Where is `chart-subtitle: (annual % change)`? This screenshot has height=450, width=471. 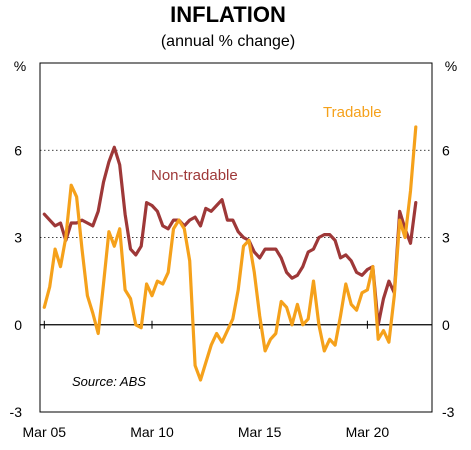
chart-subtitle: (annual % change) is located at coordinates (228, 41).